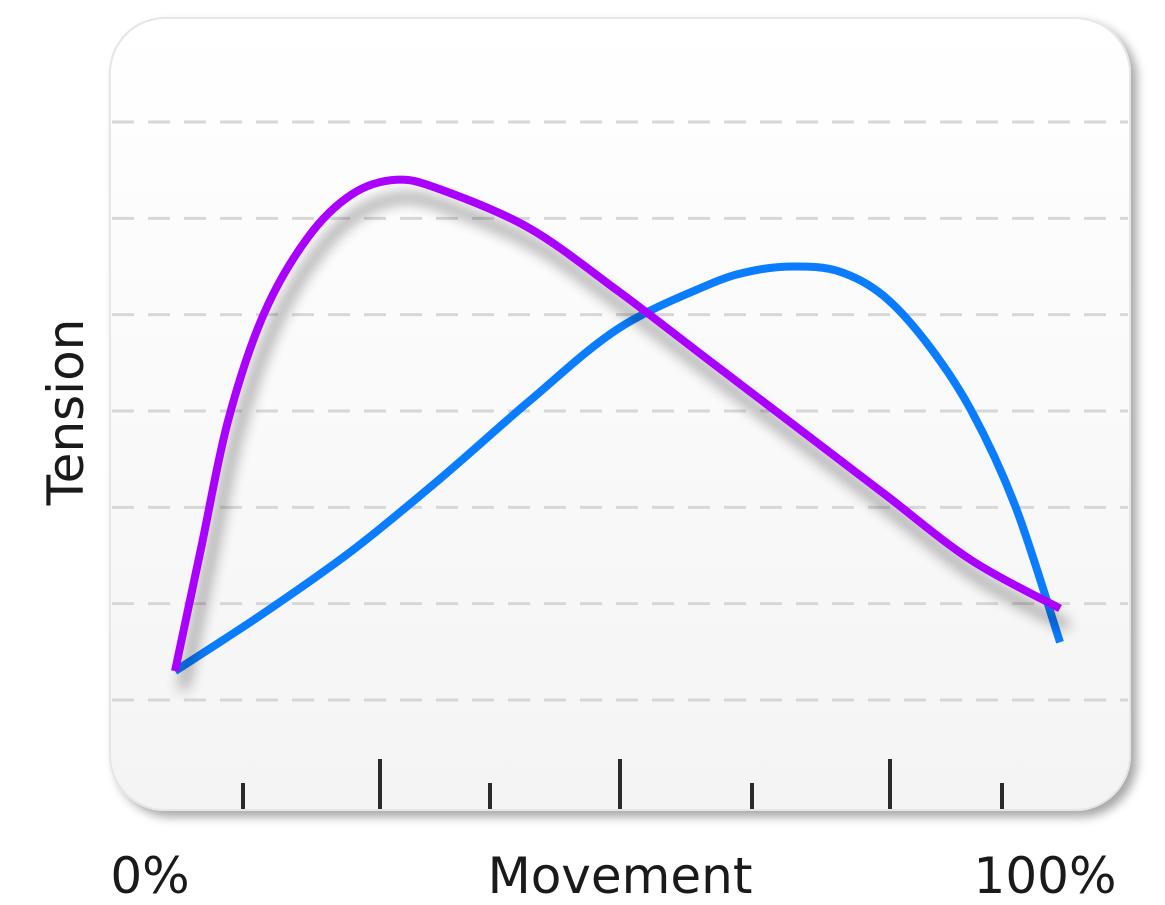 The image size is (1165, 905). I want to click on x-axis-label: Movement, so click(620, 876).